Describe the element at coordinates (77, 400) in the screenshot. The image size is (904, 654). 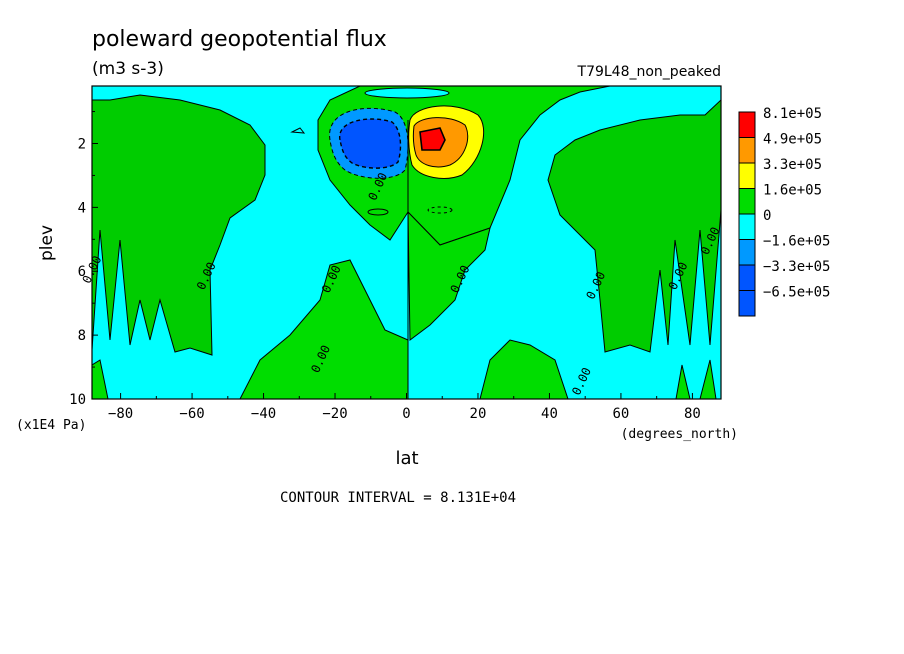
I see `y-tick-label-4: 10` at that location.